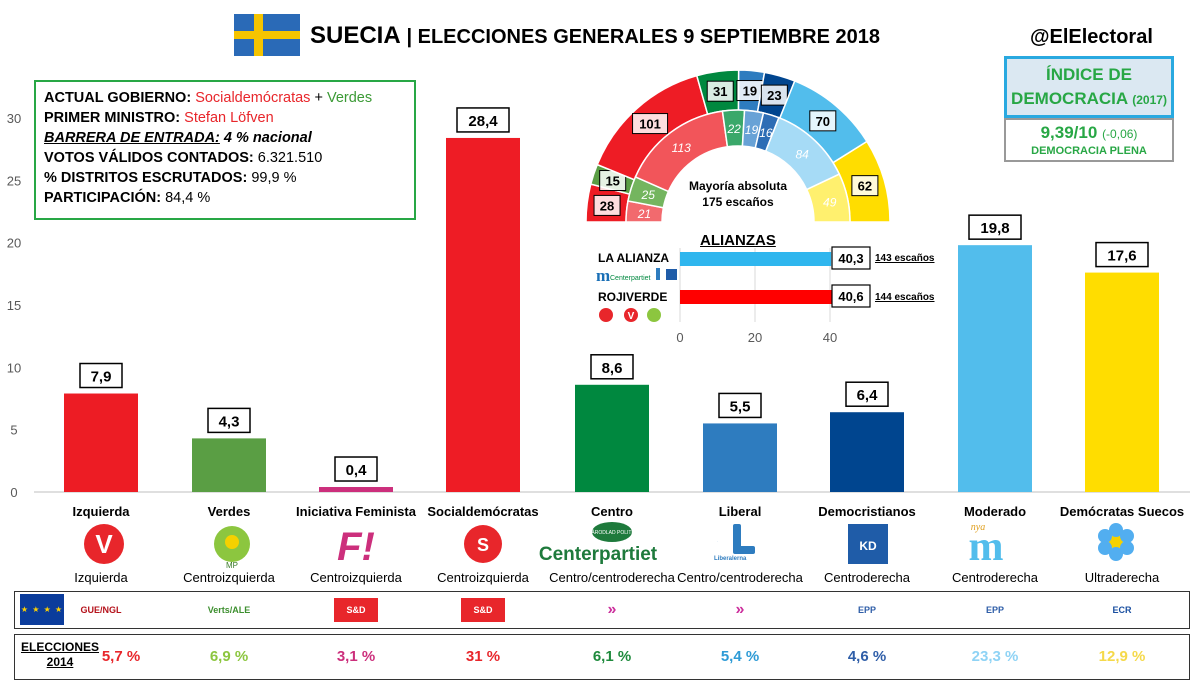 This screenshot has height=690, width=1200. I want to click on miljopartiet-logo: MP, so click(232, 548).